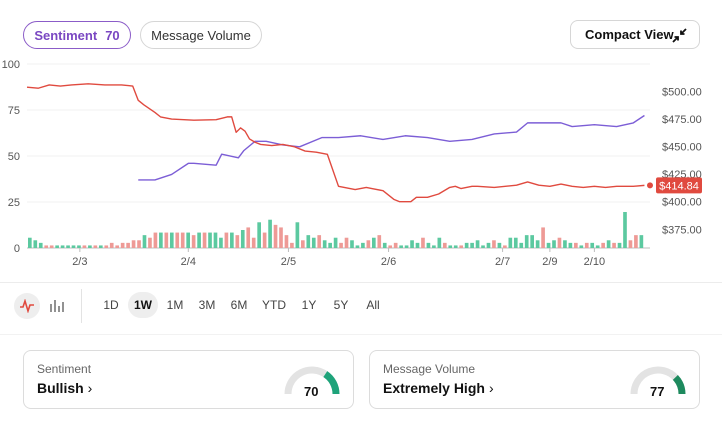 The image size is (722, 424). I want to click on sentiment-line-icon, so click(27, 306).